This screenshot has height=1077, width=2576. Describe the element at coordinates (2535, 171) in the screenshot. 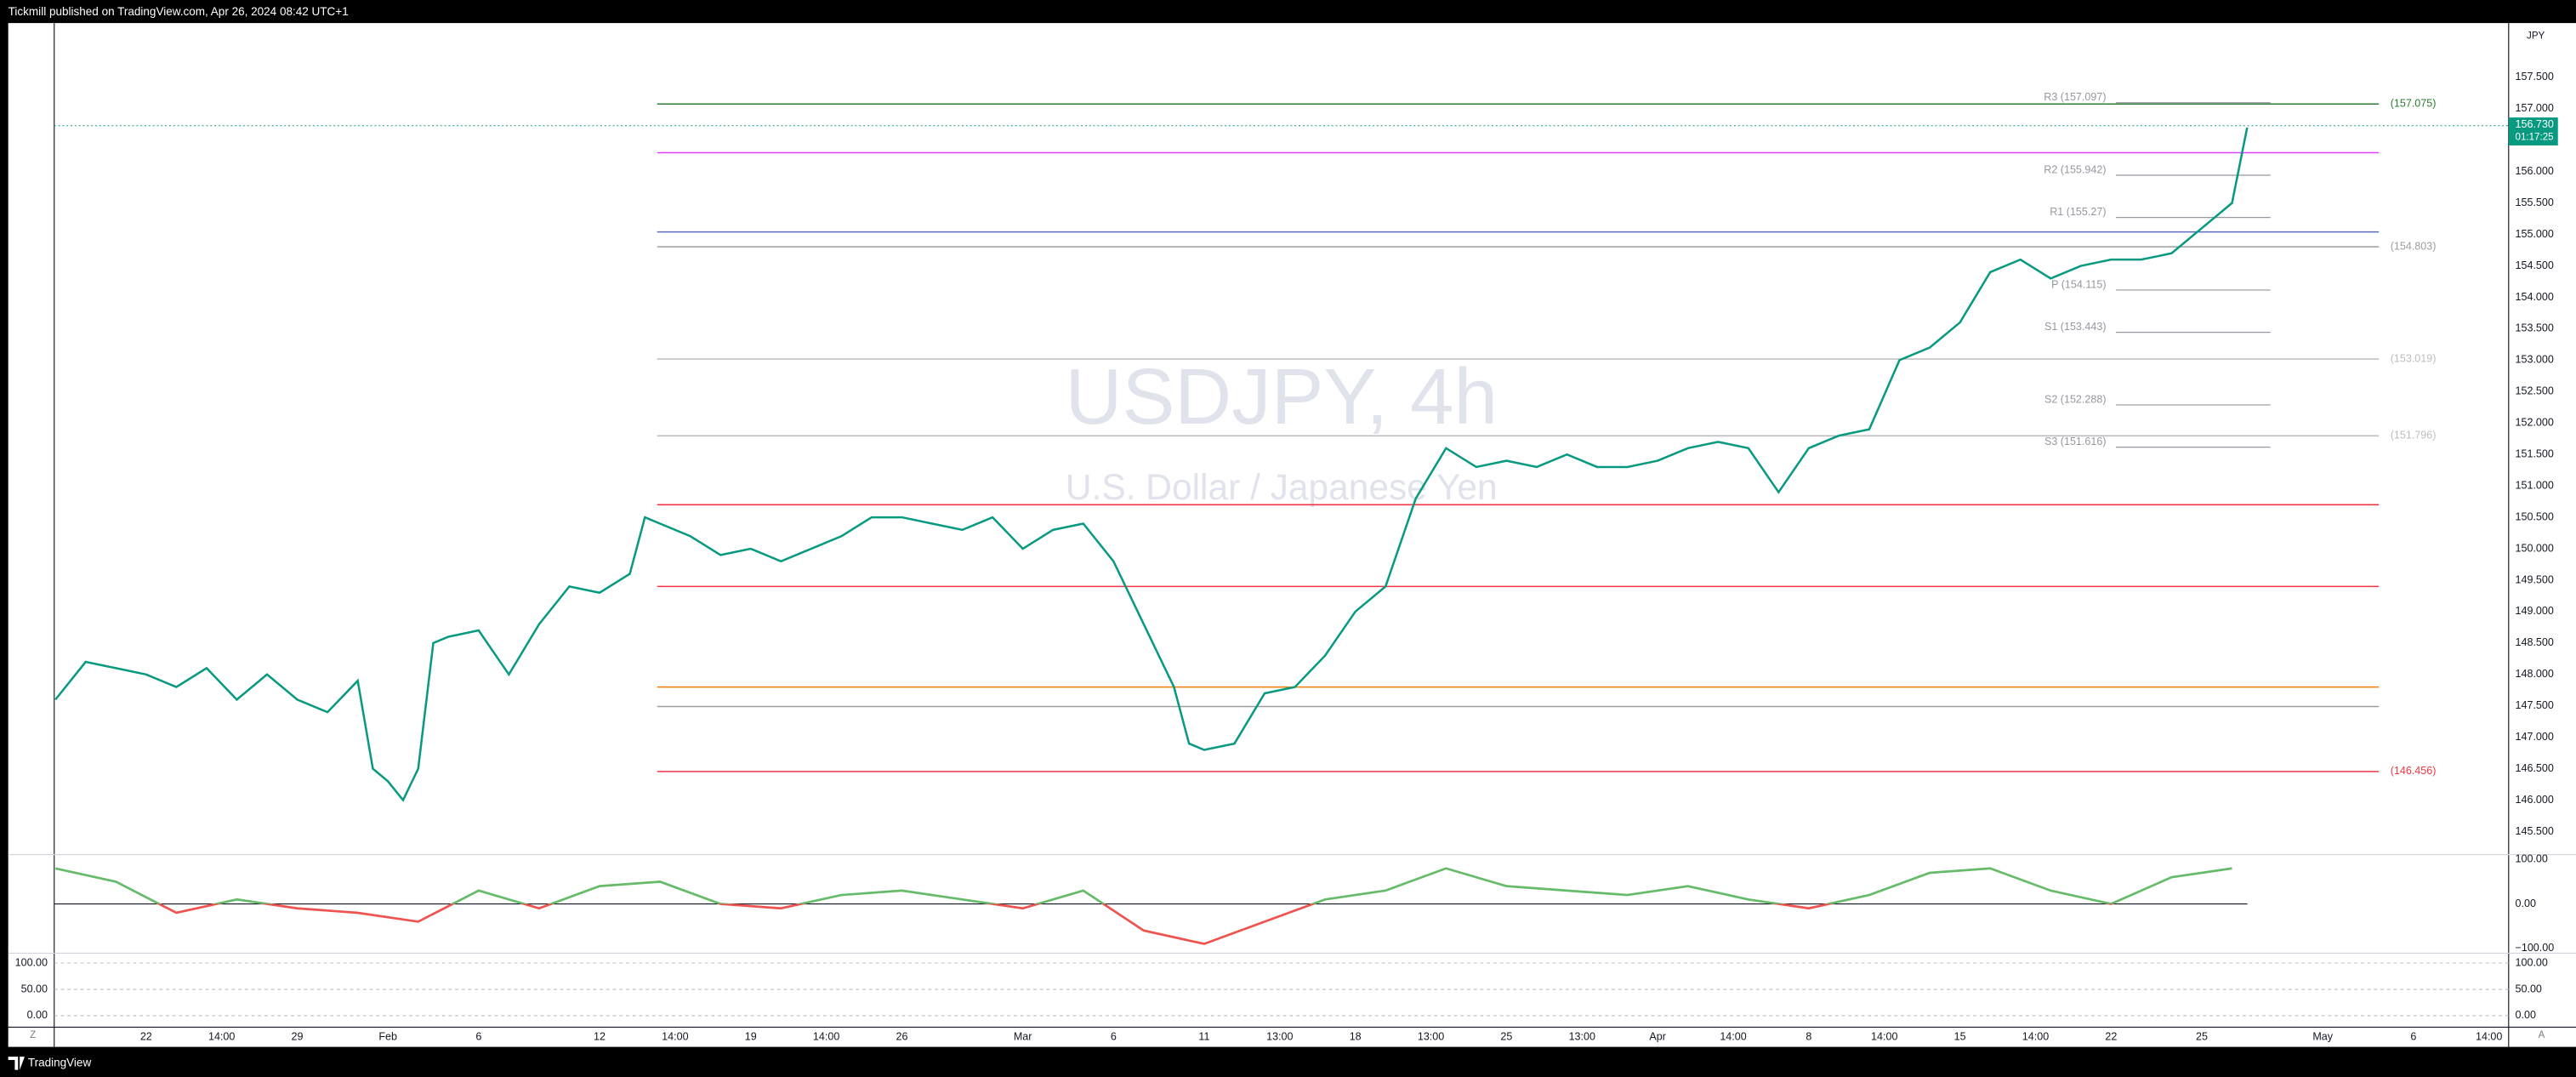

I see `y-tick-label: 156.000` at that location.